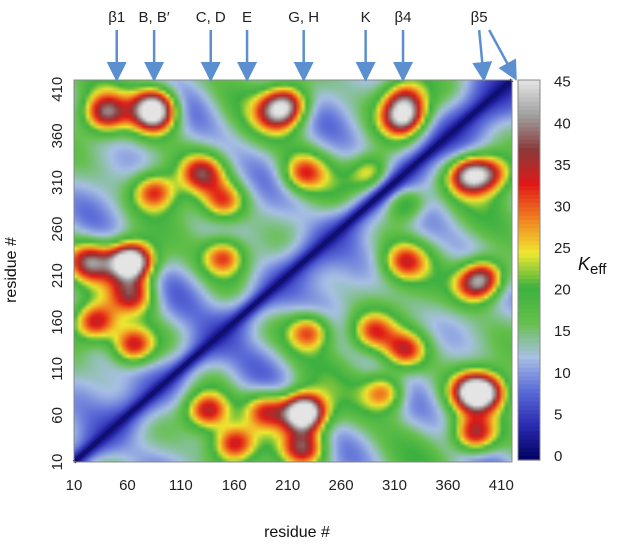  I want to click on colorbar-tick-label: 35, so click(562, 165).